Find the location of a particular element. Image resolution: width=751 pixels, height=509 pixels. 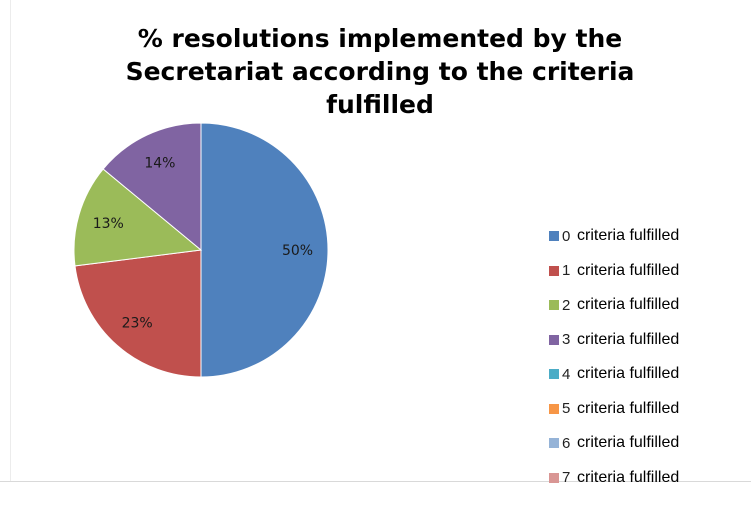

frame-border-bottom is located at coordinates (375, 481).